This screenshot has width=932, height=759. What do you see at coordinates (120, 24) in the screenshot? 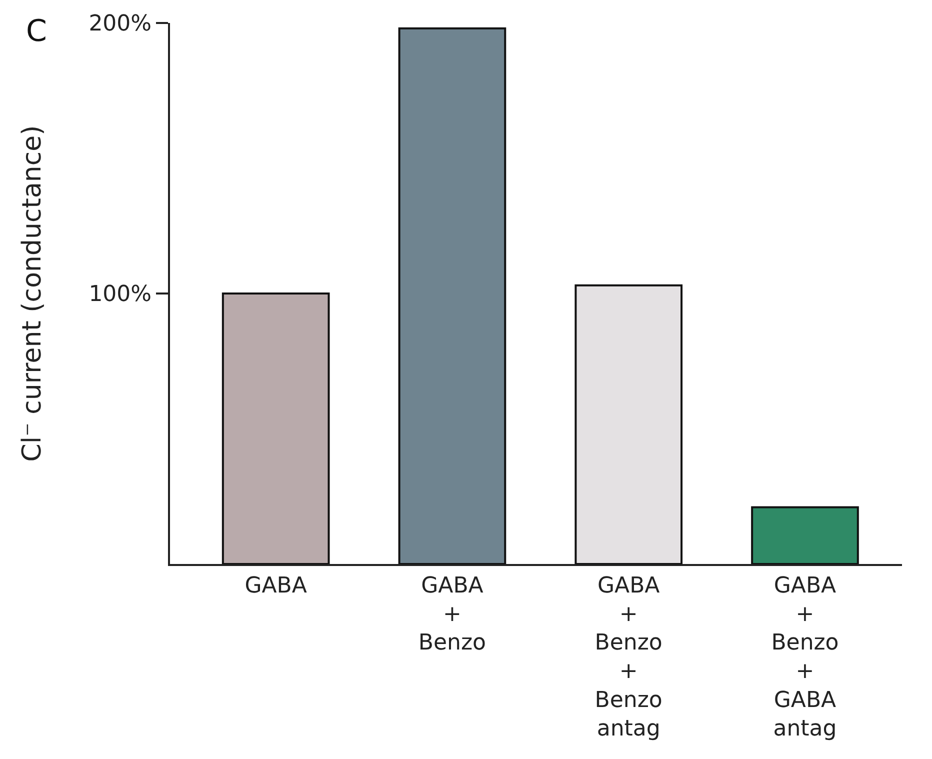
I see `y-tick-label: 200%` at bounding box center [120, 24].